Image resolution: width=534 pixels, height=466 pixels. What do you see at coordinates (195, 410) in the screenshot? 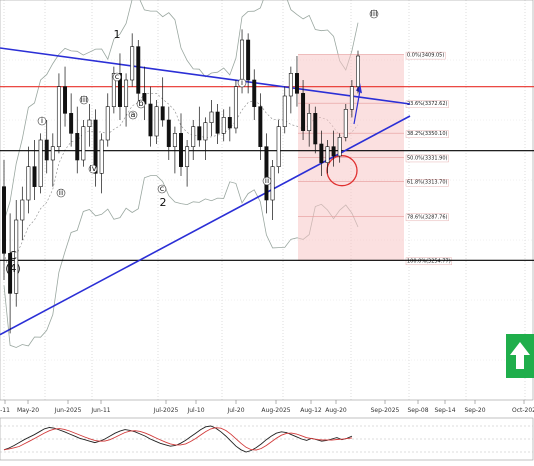
I see `x-tick-label: Jul-10` at bounding box center [195, 410].